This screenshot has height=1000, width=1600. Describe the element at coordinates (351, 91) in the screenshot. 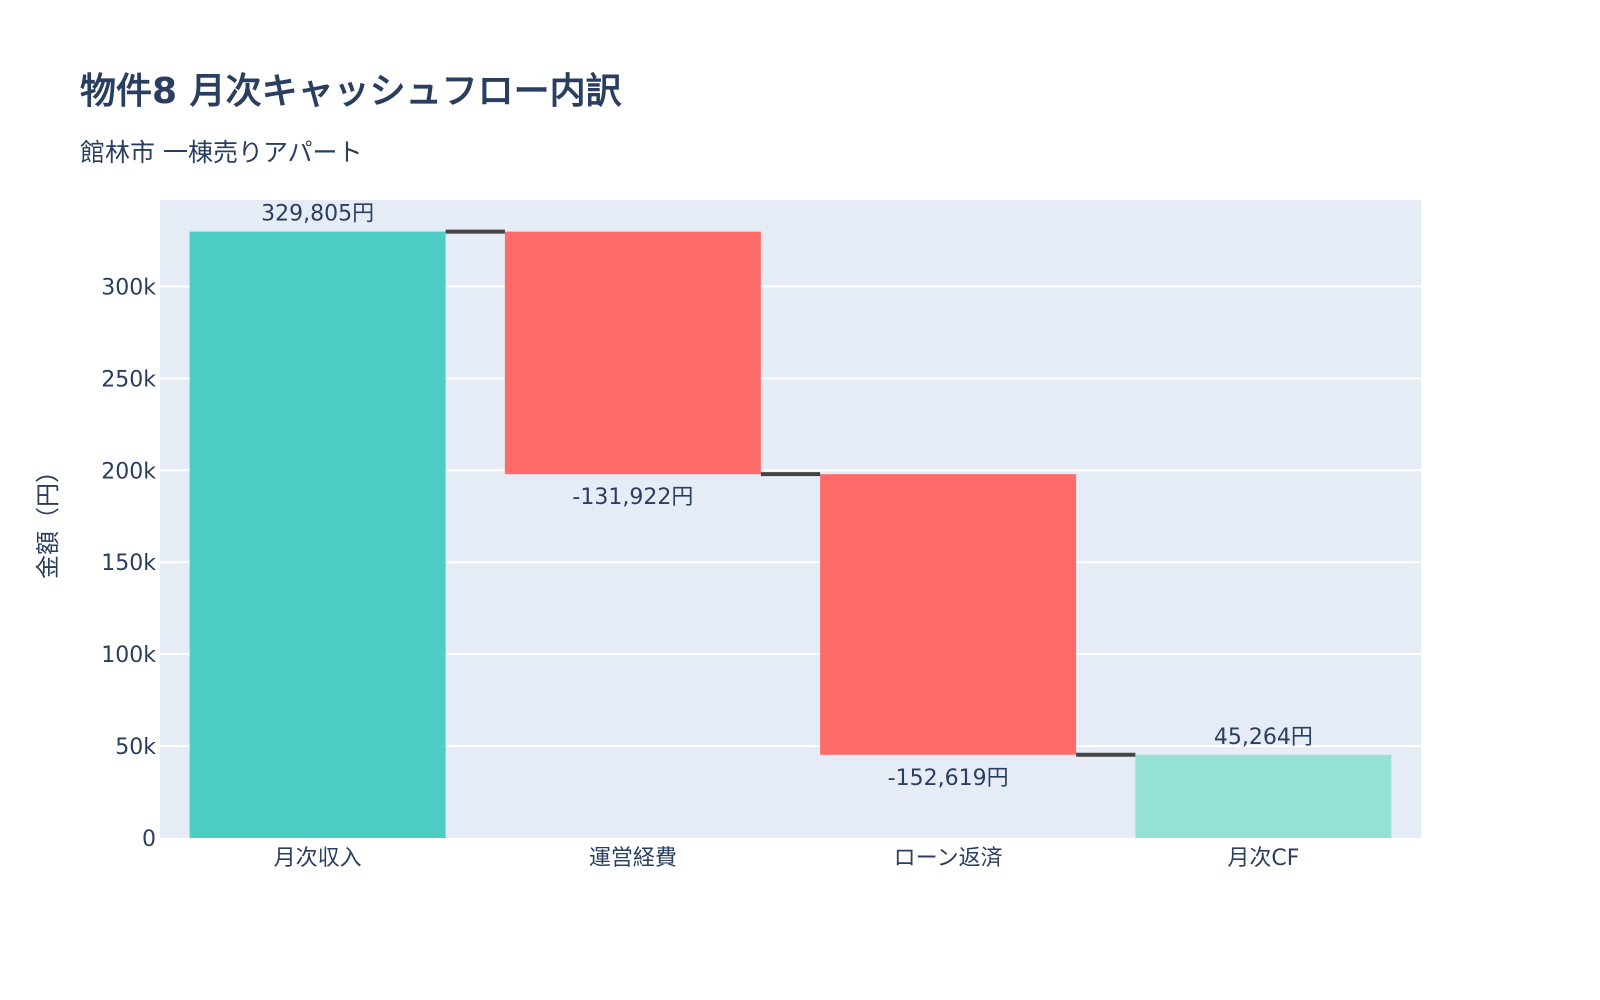

I see `chart-title: 物件8 月次キャッシュフロー内訳` at that location.